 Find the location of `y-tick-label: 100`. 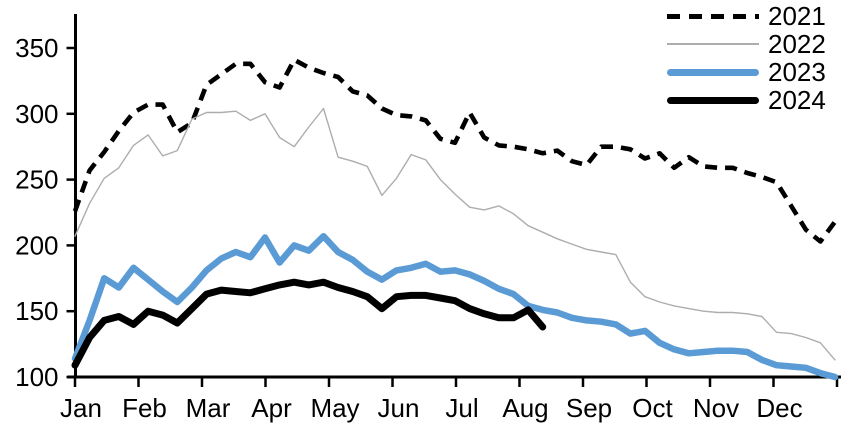

y-tick-label: 100 is located at coordinates (36, 377).